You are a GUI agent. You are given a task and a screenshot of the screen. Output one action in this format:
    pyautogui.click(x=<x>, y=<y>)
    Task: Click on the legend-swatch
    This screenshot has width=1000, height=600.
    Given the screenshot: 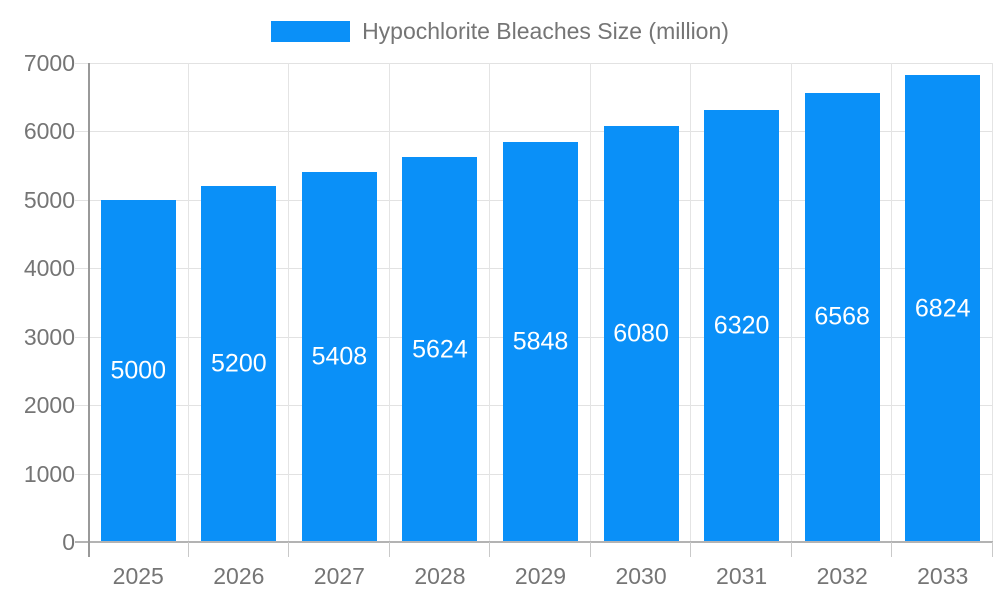 What is the action you would take?
    pyautogui.click(x=311, y=31)
    